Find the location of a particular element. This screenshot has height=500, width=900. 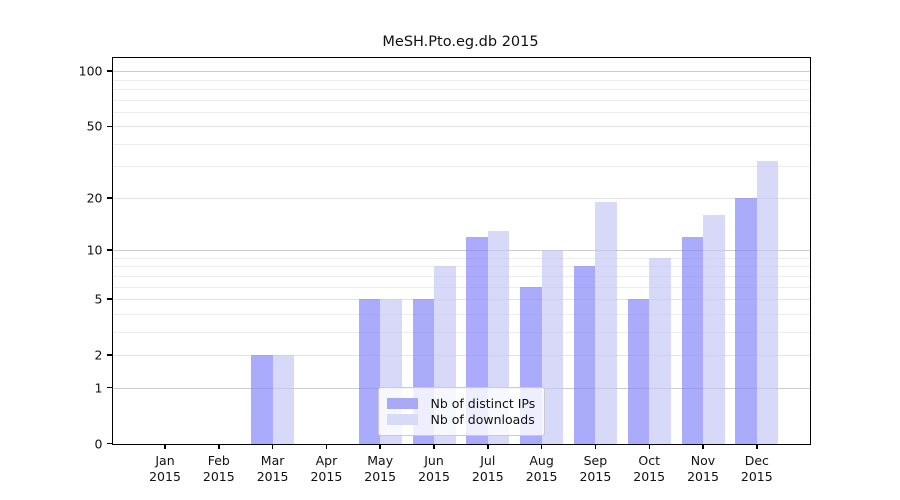

y-tick-label-10: 10 is located at coordinates (94, 250).